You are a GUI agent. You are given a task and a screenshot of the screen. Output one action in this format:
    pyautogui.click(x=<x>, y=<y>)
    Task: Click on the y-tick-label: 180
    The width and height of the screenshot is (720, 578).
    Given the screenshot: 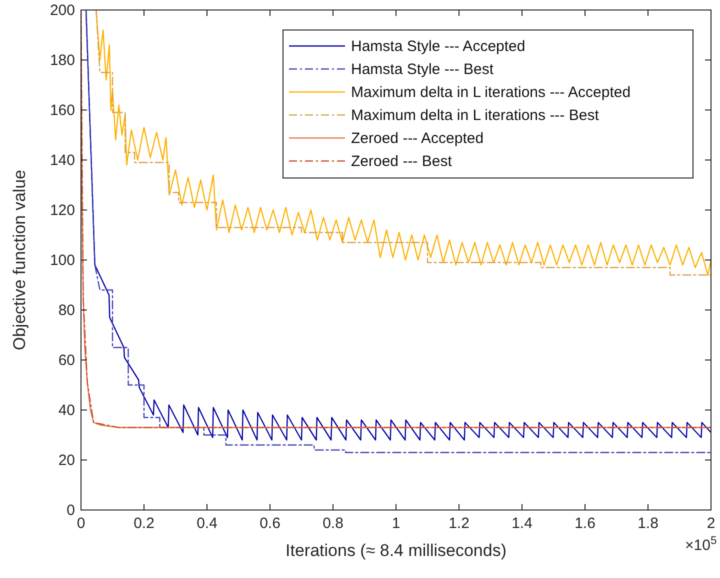 What is the action you would take?
    pyautogui.click(x=62, y=60)
    